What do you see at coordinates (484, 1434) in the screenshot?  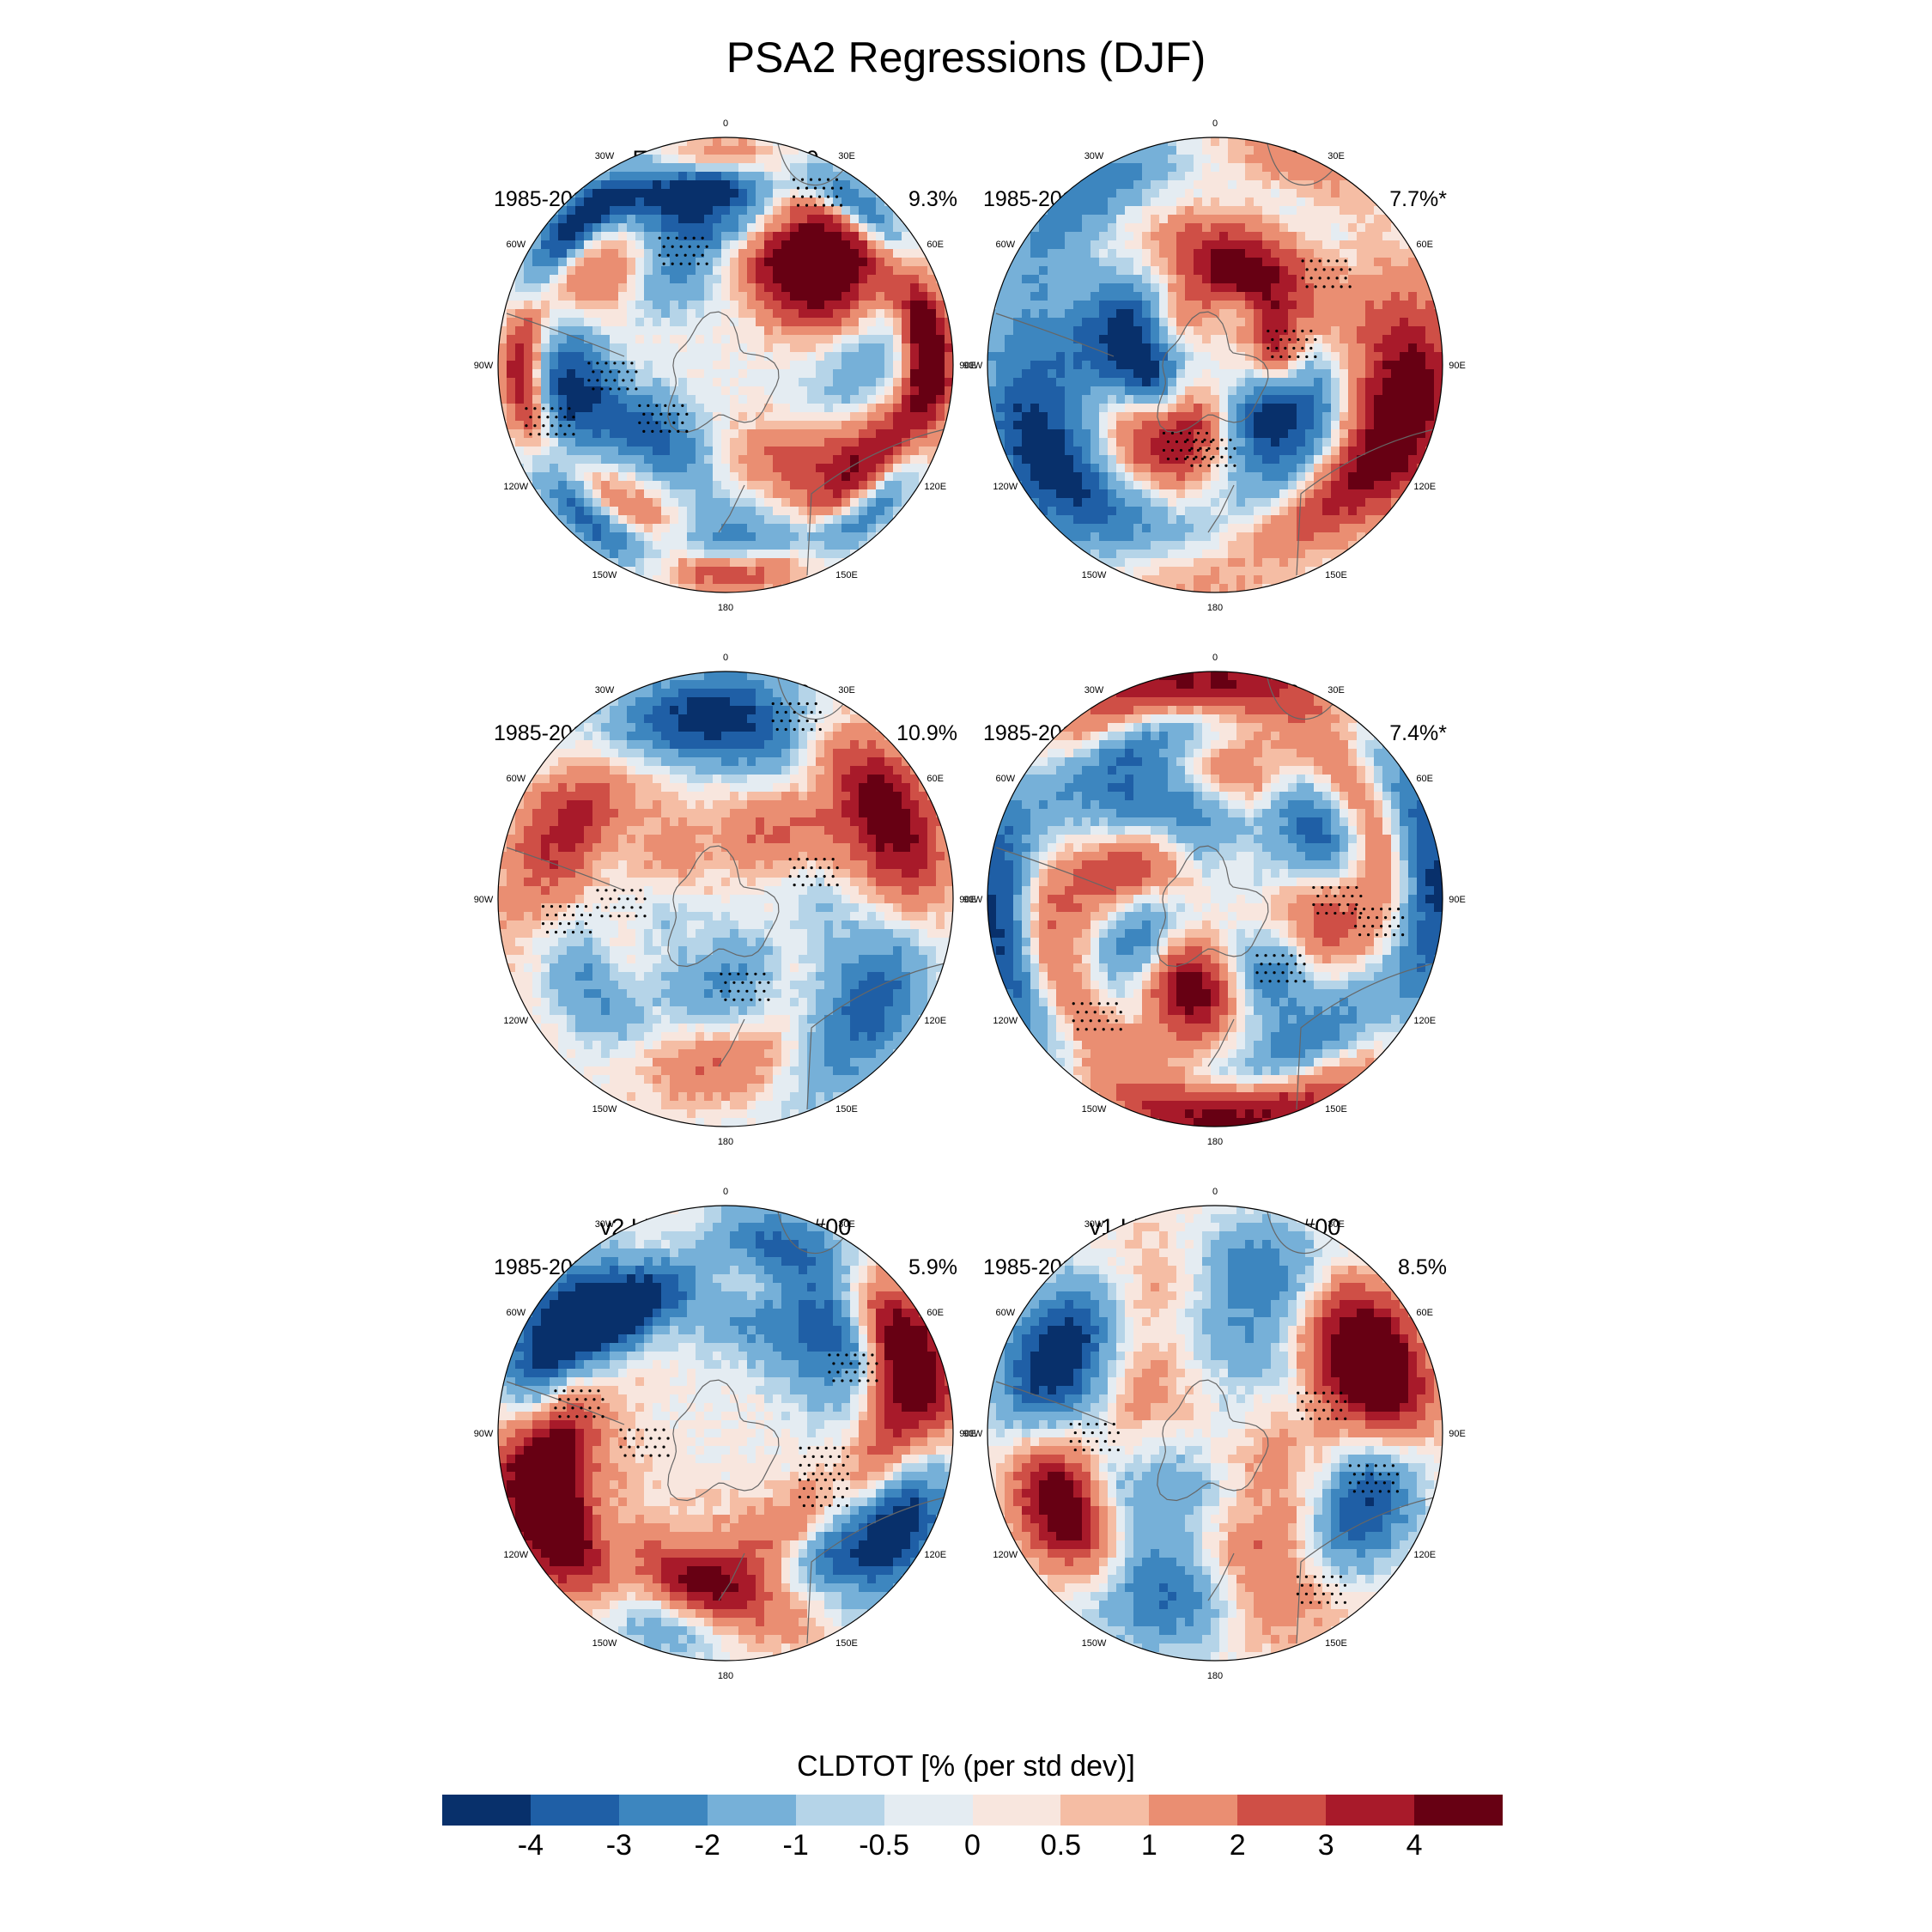 I see `longitude-label: 90W` at bounding box center [484, 1434].